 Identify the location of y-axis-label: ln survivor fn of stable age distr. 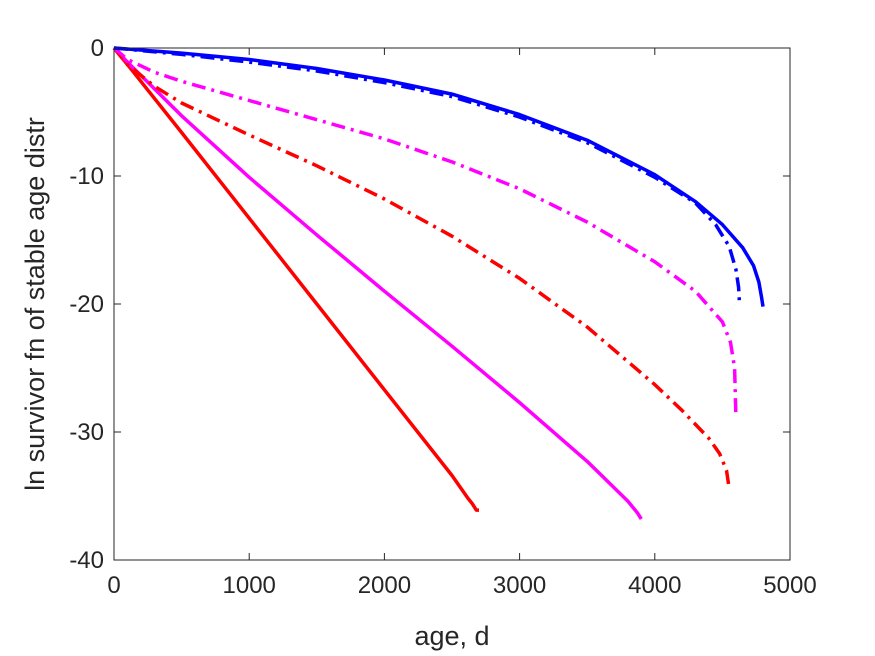
(35, 304).